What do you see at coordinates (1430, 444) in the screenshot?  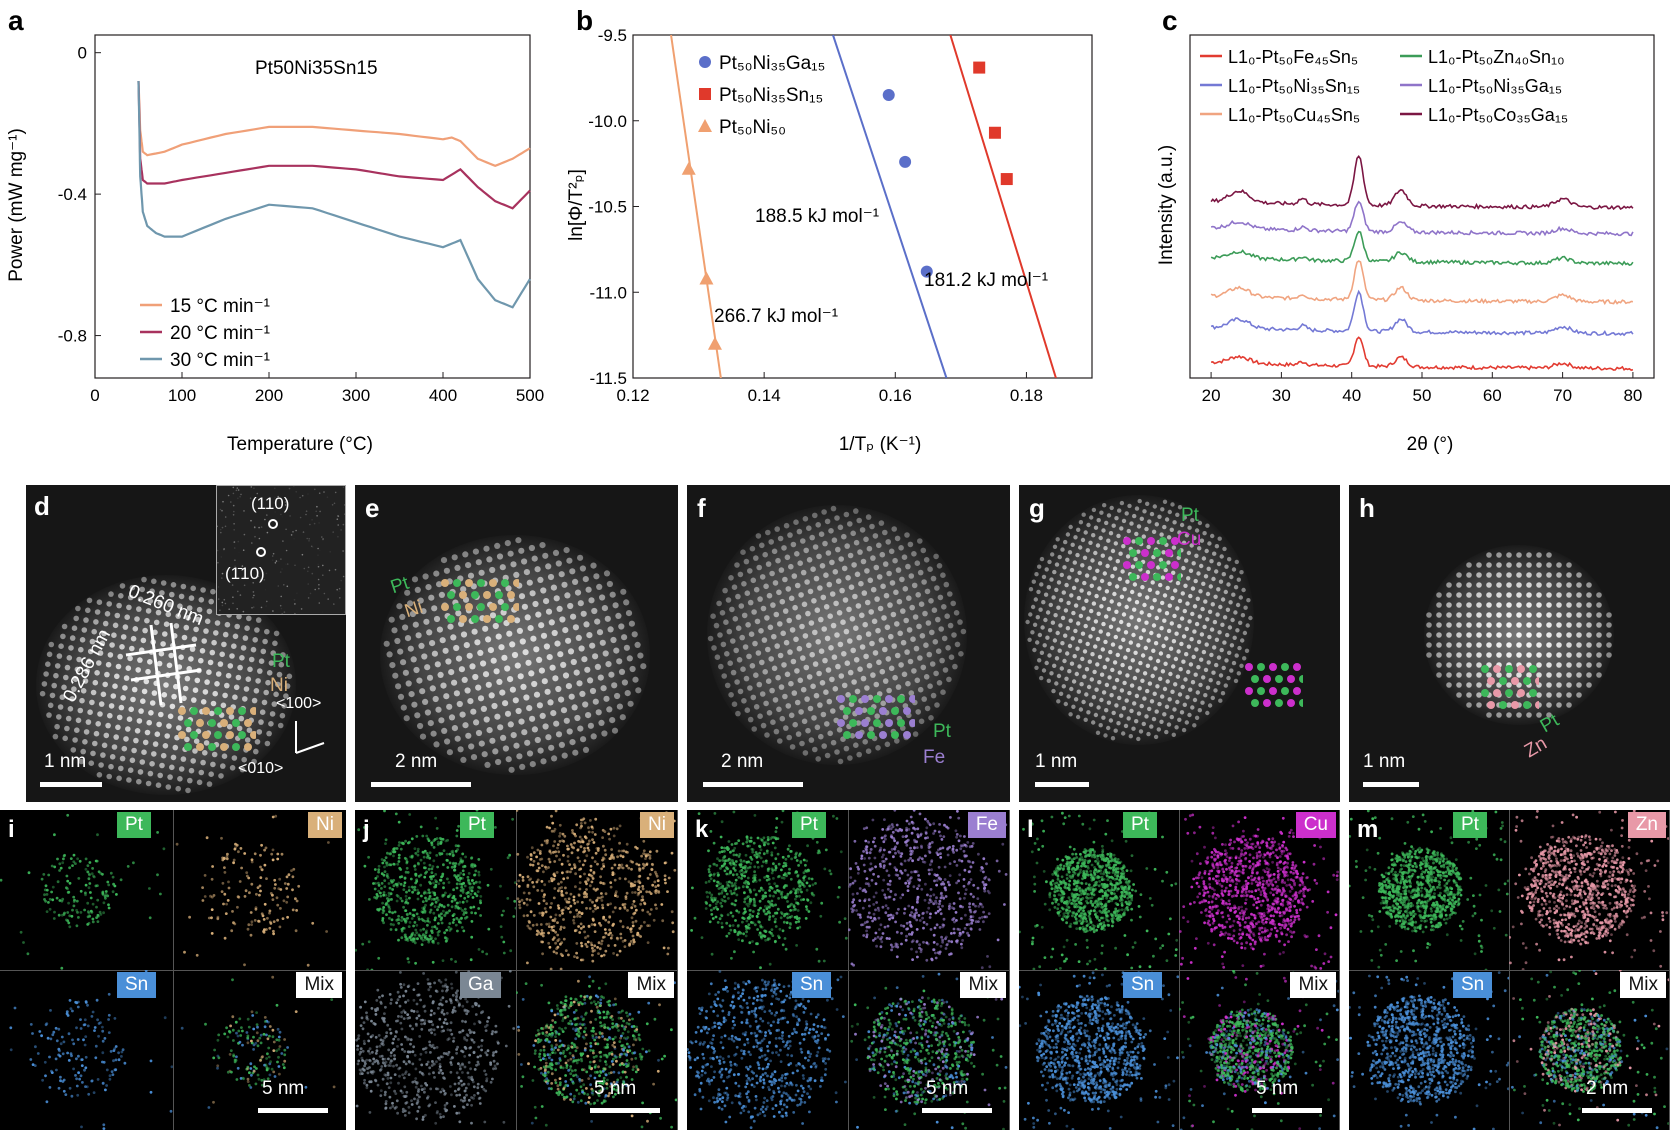 I see `chart-c-xlabel: 2θ (°)` at bounding box center [1430, 444].